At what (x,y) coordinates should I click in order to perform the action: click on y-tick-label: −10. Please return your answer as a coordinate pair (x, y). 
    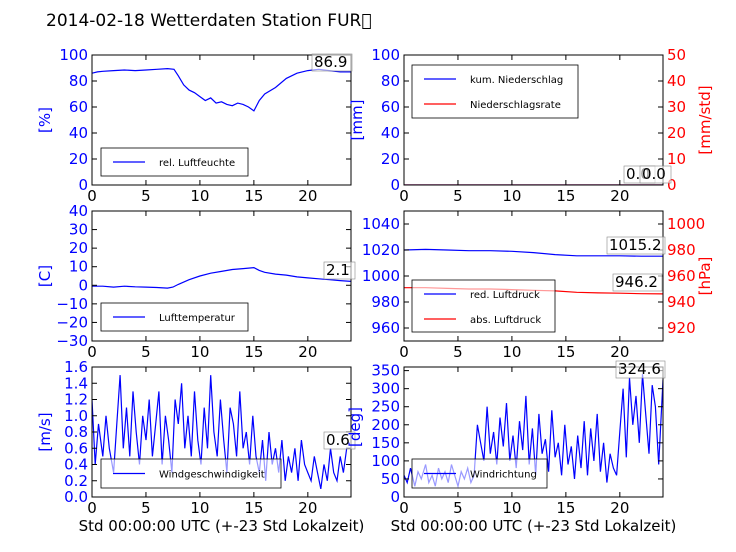
    Looking at the image, I should click on (72, 304).